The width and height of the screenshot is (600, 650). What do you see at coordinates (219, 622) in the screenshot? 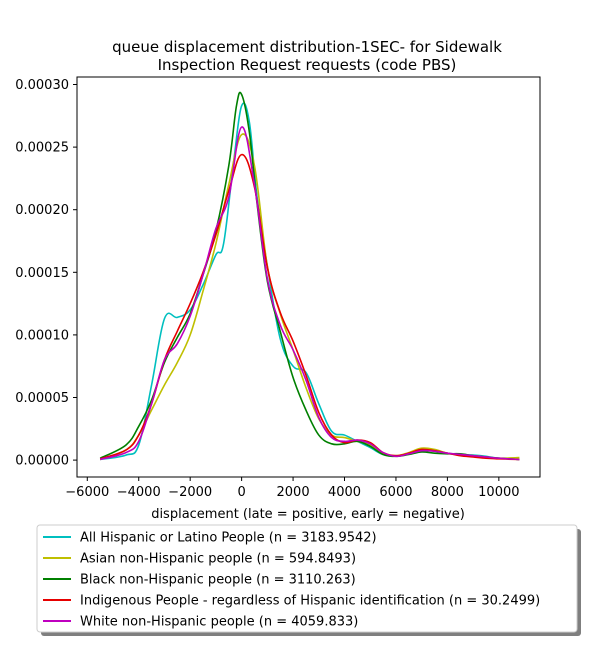
I see `legend-label-5: White non-Hispanic people (n = 4059.833)` at bounding box center [219, 622].